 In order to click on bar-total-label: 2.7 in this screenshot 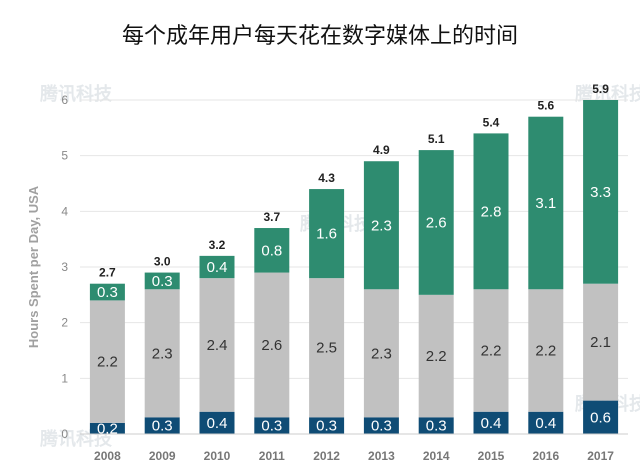, I will do `click(107, 273)`.